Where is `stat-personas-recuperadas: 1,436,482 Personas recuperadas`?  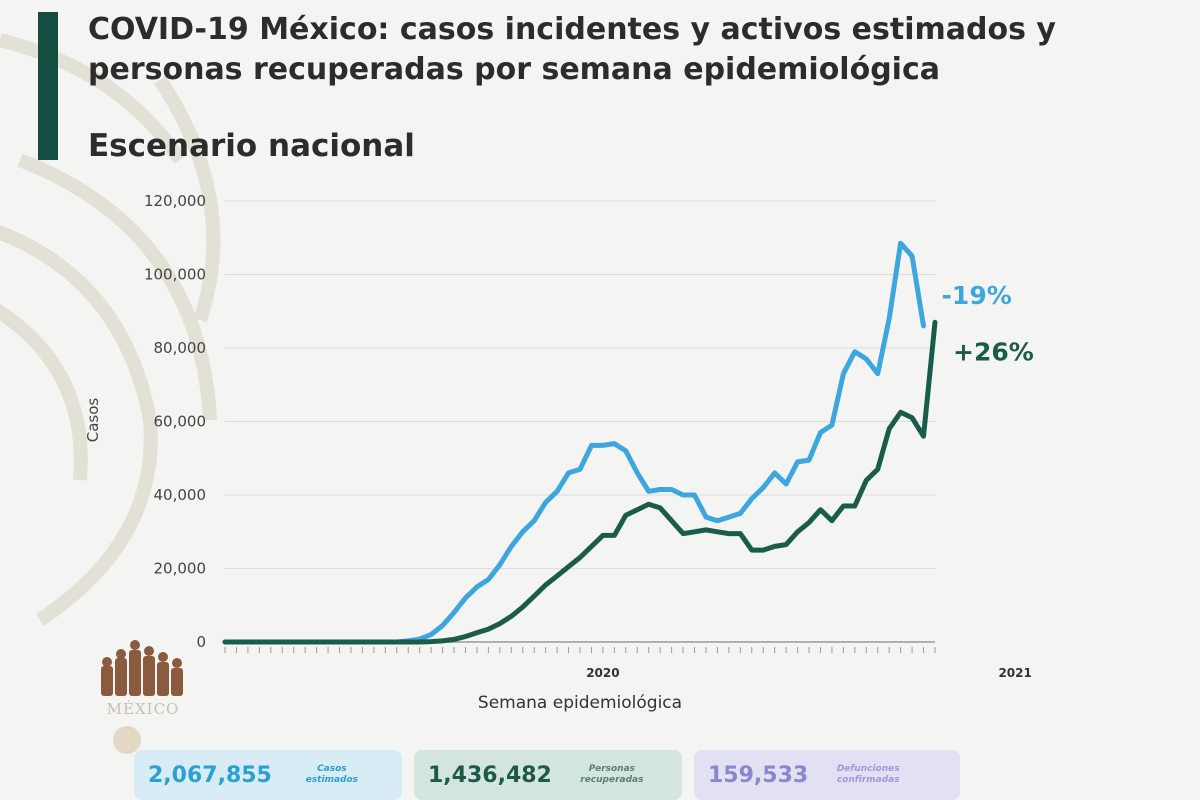 stat-personas-recuperadas: 1,436,482 Personas recuperadas is located at coordinates (548, 775).